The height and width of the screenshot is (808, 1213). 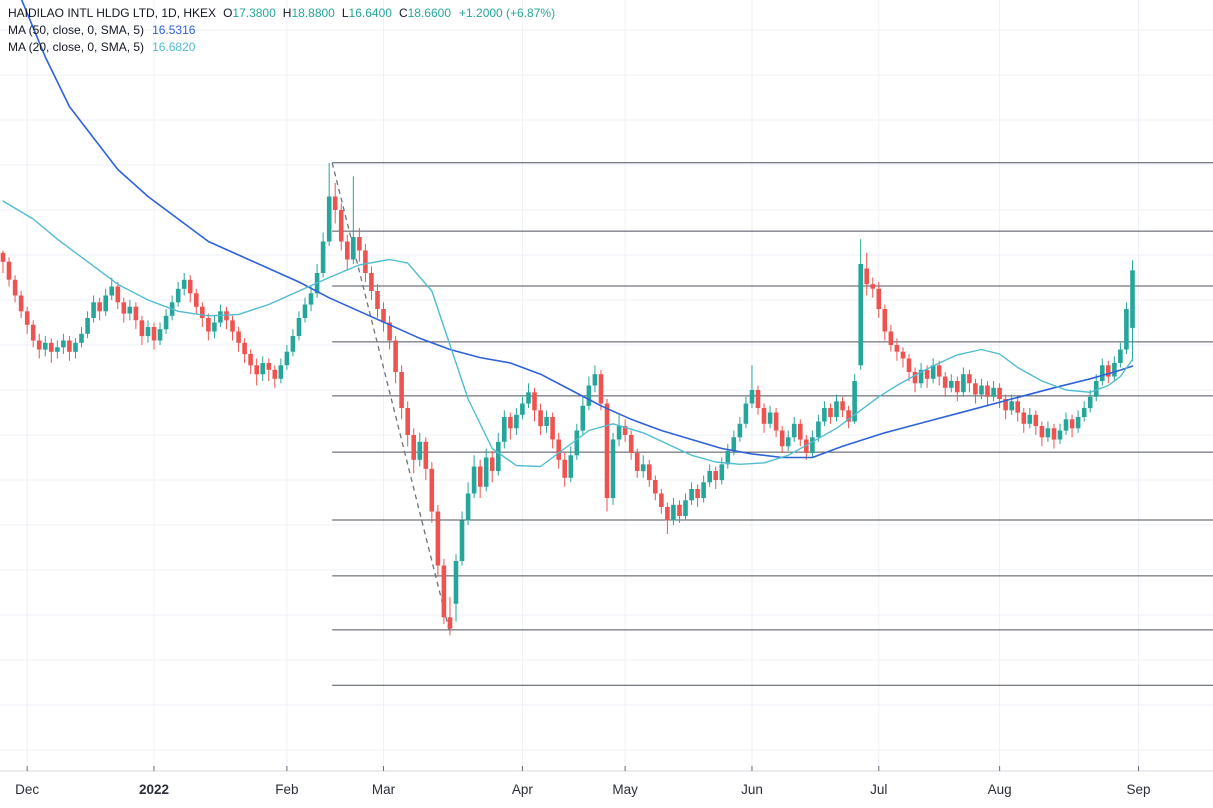 What do you see at coordinates (27, 789) in the screenshot?
I see `time-axis-label: Dec` at bounding box center [27, 789].